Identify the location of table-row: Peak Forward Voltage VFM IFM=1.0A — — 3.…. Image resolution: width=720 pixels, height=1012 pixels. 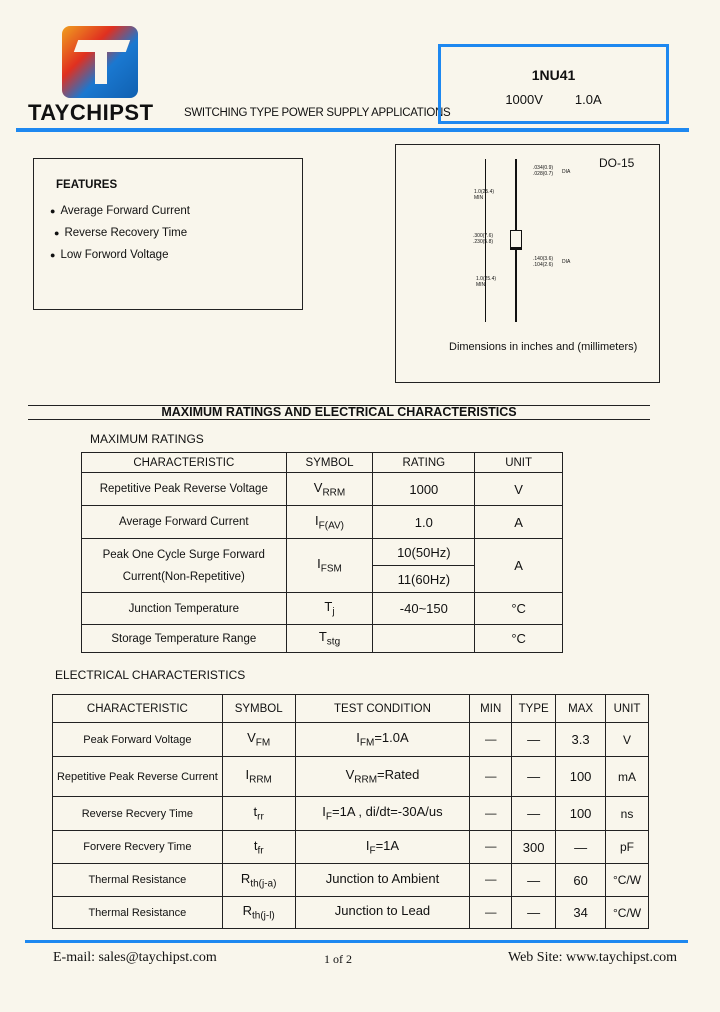
(350, 739).